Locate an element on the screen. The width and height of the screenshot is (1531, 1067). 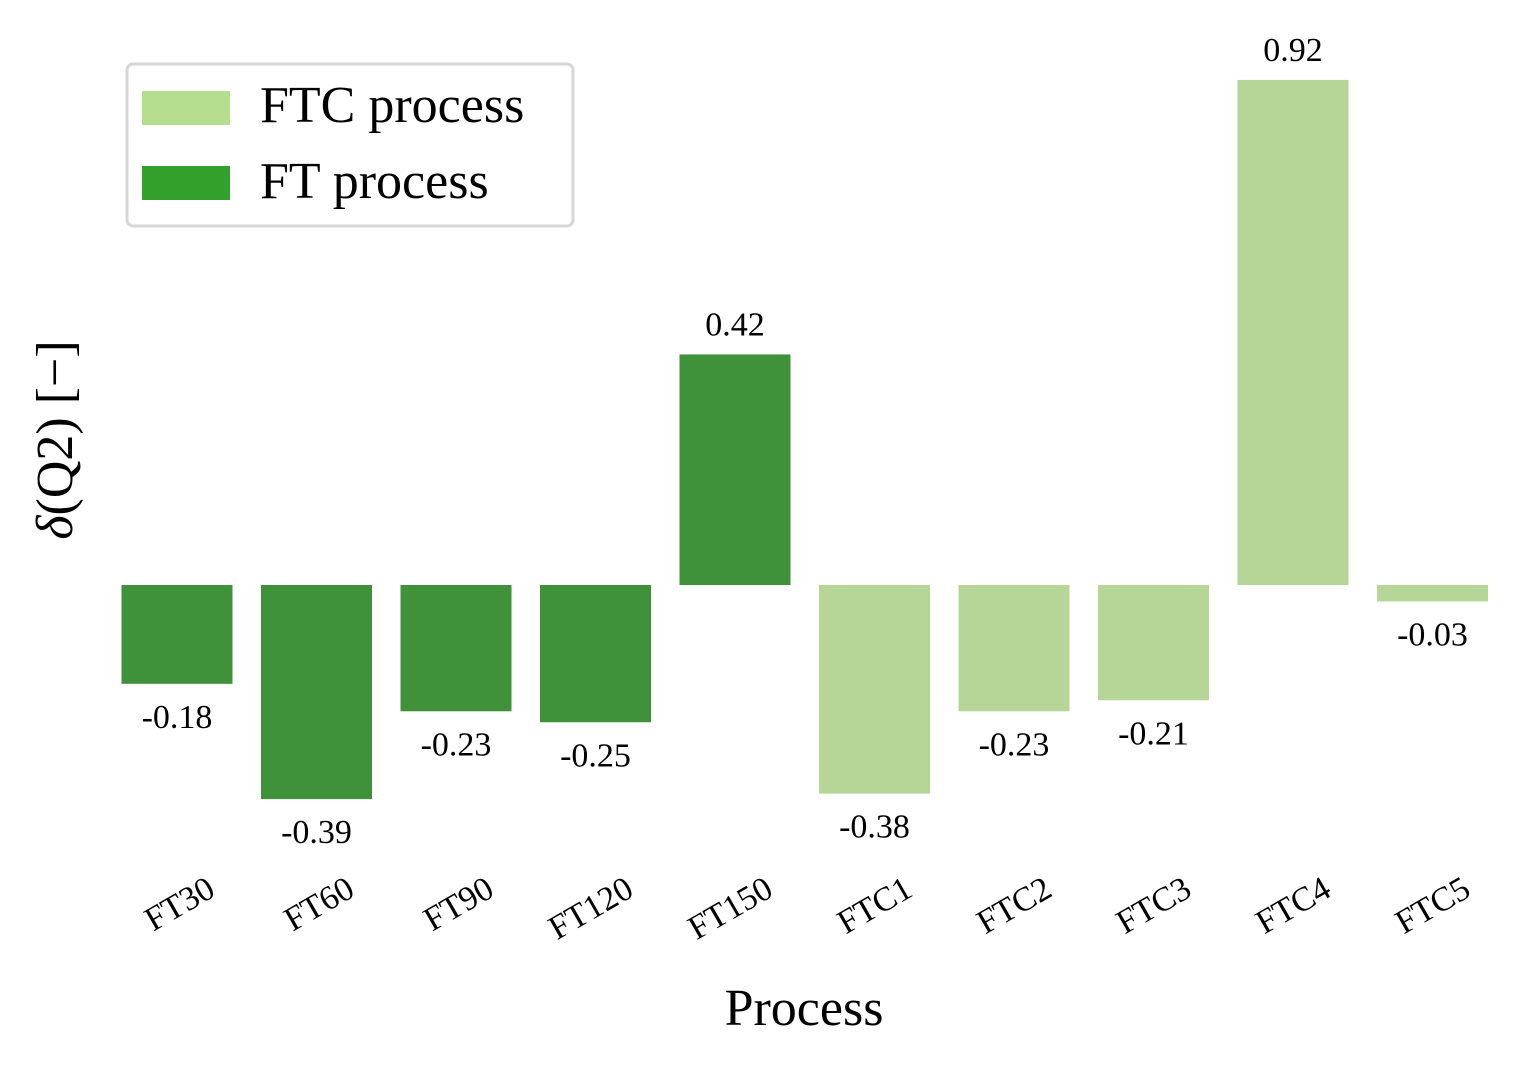
y-axis-label: δ(Q2) [−] is located at coordinates (55, 439).